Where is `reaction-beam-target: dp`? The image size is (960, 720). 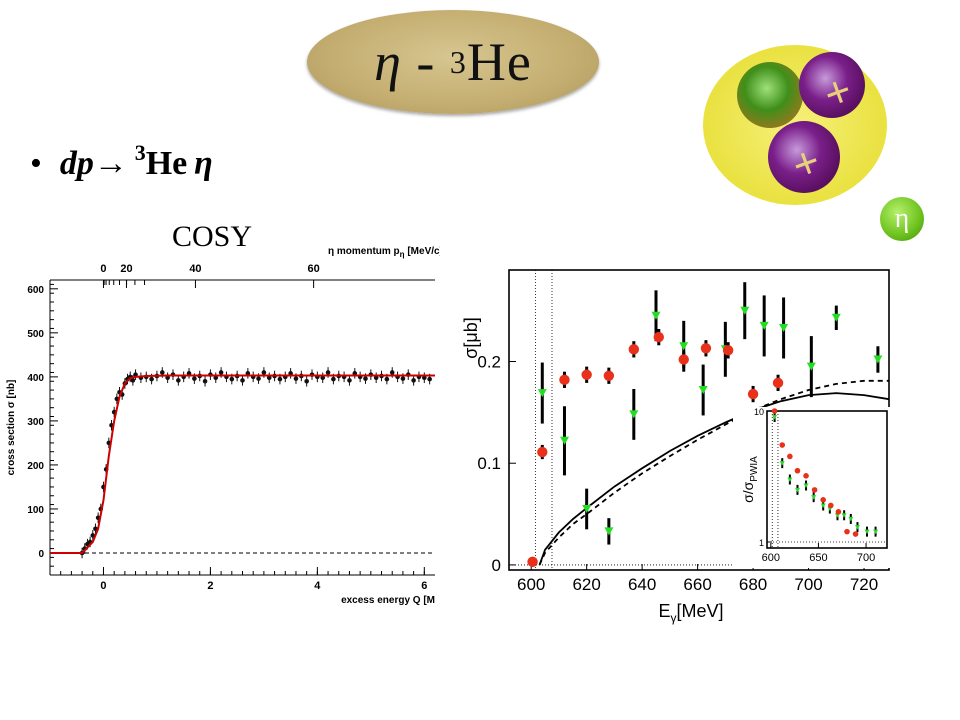
reaction-beam-target: dp is located at coordinates (76, 163).